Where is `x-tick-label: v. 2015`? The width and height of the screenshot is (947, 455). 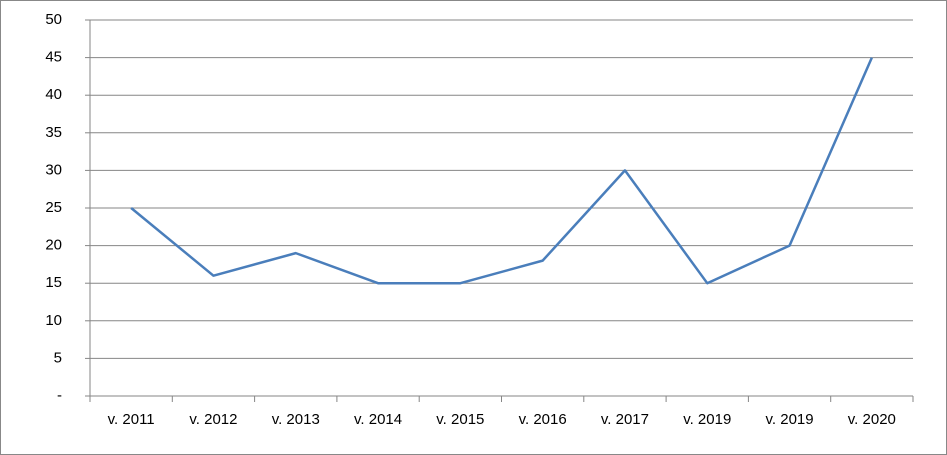
x-tick-label: v. 2015 is located at coordinates (460, 419).